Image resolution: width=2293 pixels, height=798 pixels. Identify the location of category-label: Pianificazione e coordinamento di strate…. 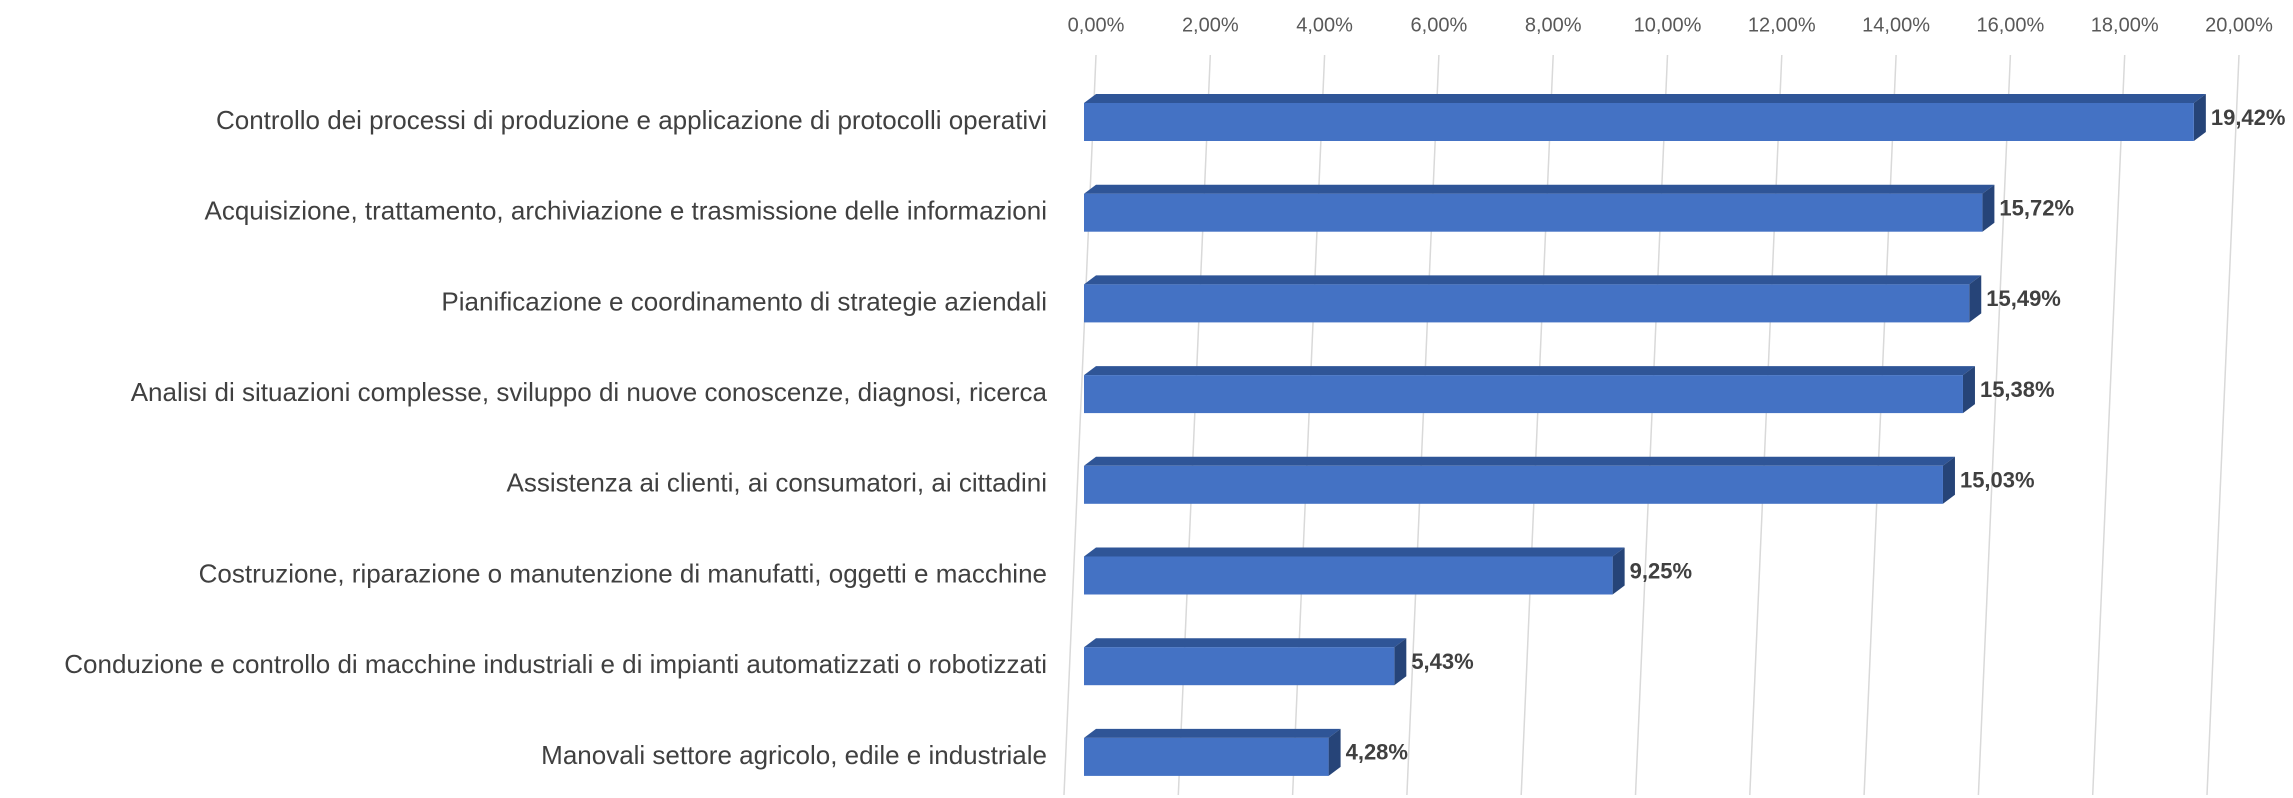
(744, 301).